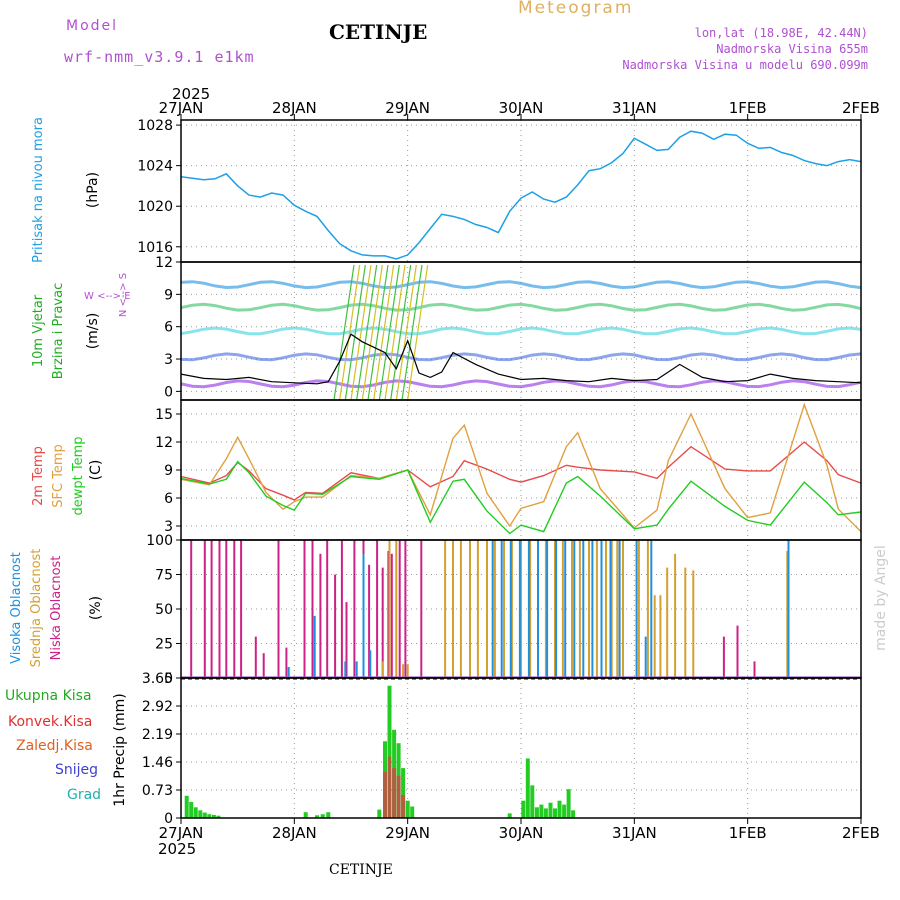  What do you see at coordinates (96, 470) in the screenshot?
I see `temp-unit-label: (C)` at bounding box center [96, 470].